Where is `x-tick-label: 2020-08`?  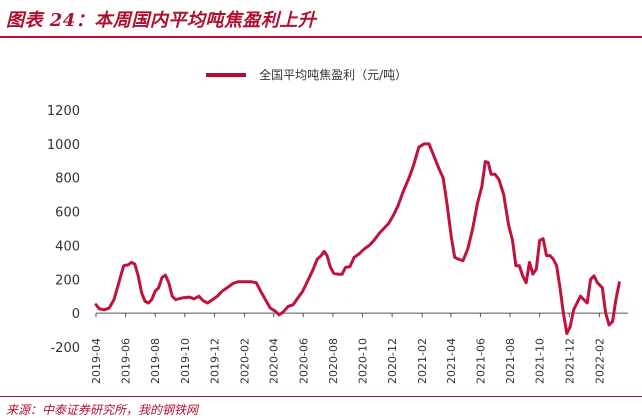
x-tick-label: 2020-08 is located at coordinates (333, 361).